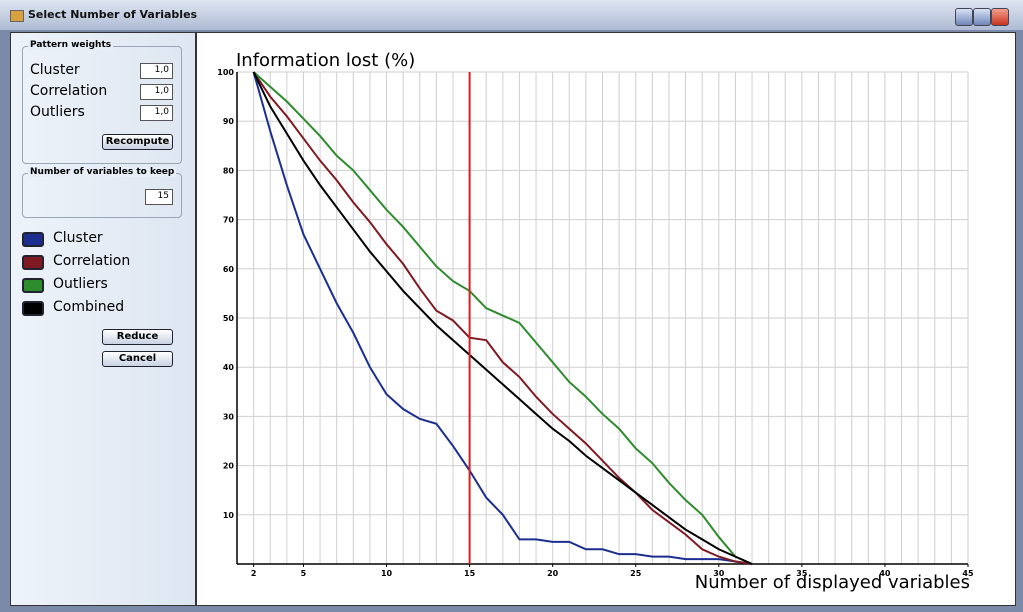  What do you see at coordinates (636, 573) in the screenshot?
I see `x-tick-label: 25` at bounding box center [636, 573].